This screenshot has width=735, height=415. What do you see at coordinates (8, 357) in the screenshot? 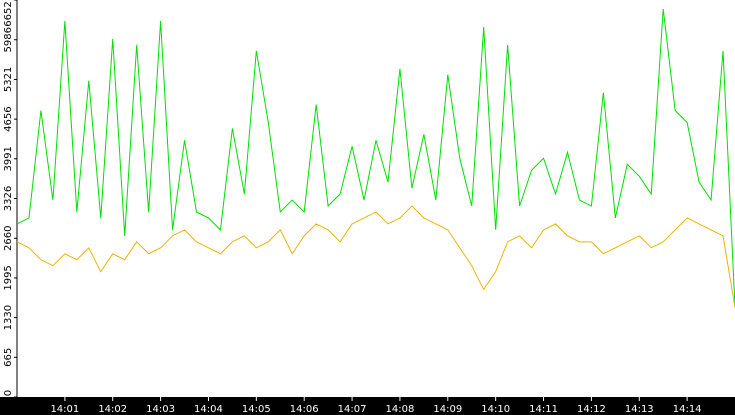
I see `y-tick-label: 665` at bounding box center [8, 357].